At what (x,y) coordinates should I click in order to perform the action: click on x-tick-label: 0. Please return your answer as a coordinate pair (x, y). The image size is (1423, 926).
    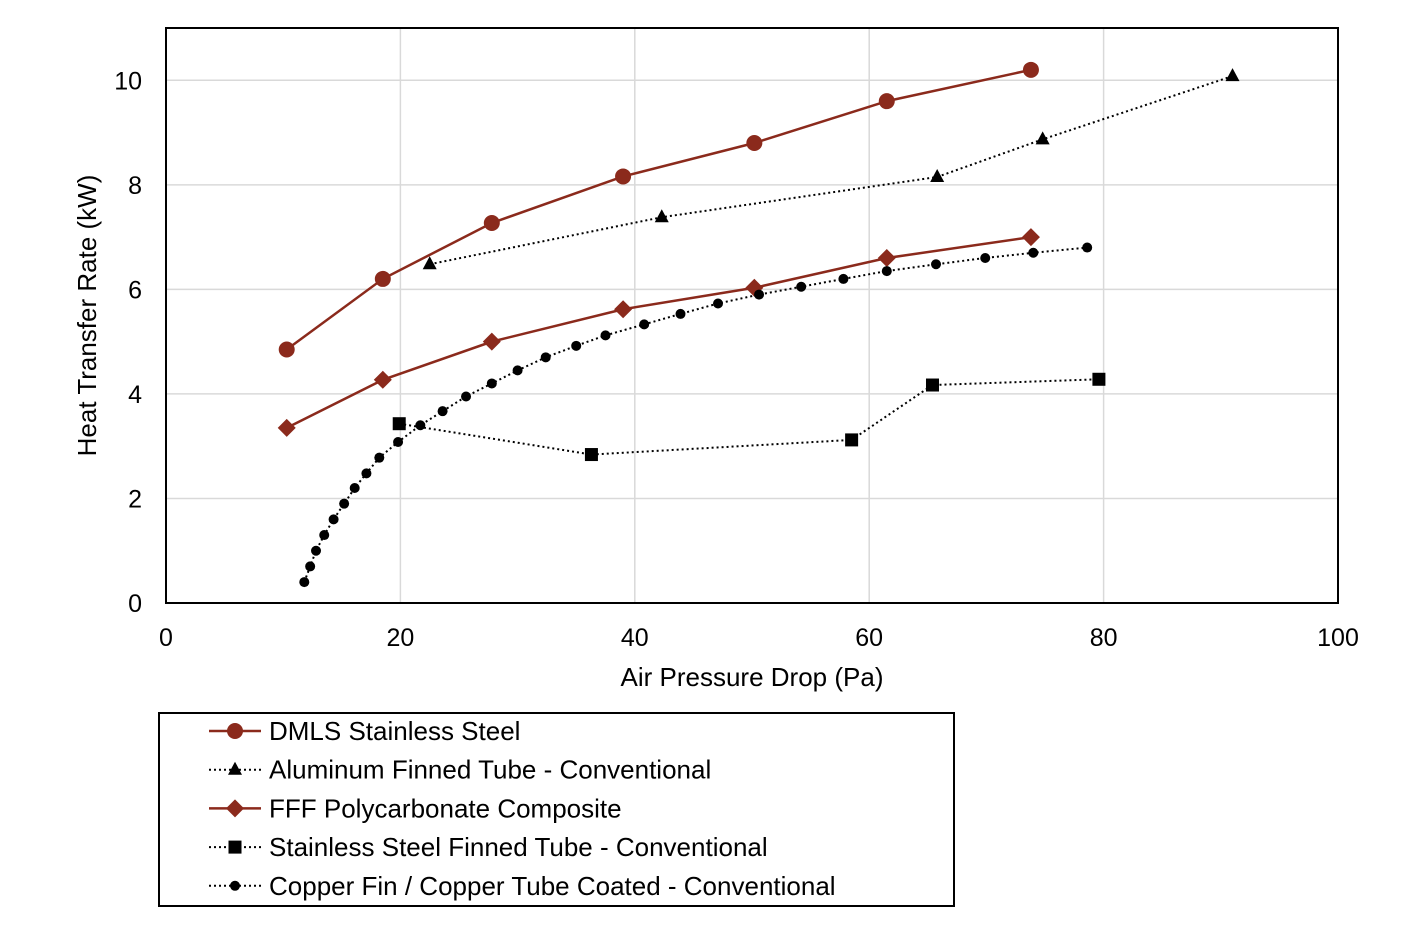
    Looking at the image, I should click on (166, 638).